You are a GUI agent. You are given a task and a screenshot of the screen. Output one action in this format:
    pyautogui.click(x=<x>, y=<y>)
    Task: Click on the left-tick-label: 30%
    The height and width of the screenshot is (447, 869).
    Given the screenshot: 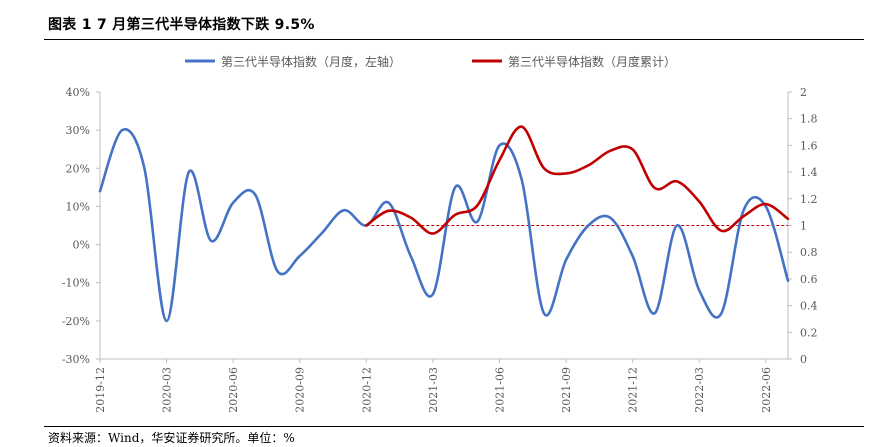 What is the action you would take?
    pyautogui.click(x=78, y=130)
    